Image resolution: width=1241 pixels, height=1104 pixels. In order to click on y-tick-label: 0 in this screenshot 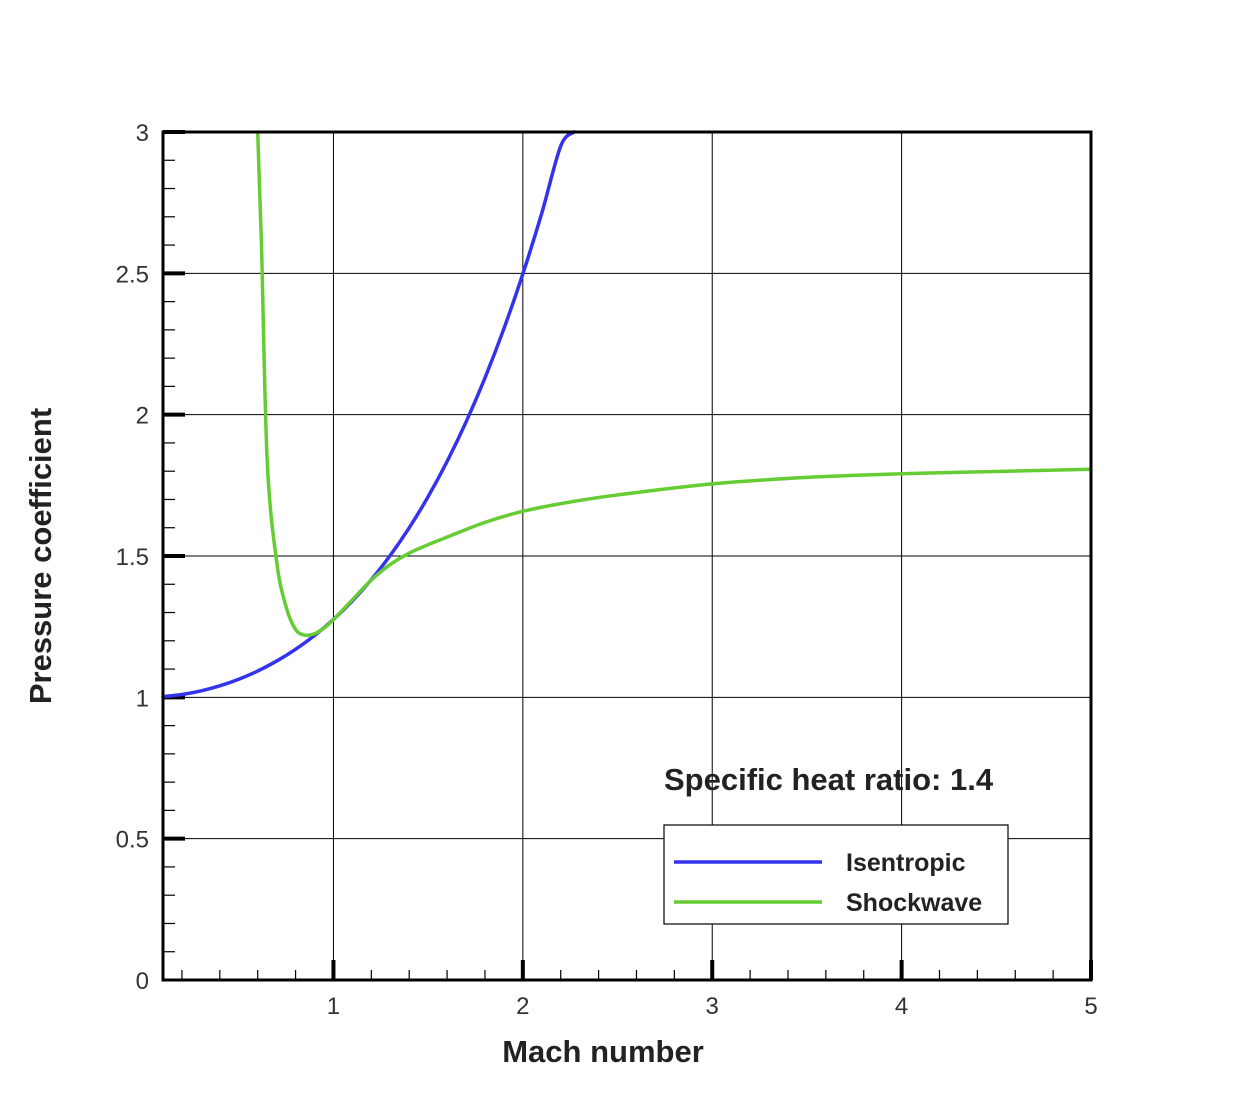, I will do `click(142, 981)`.